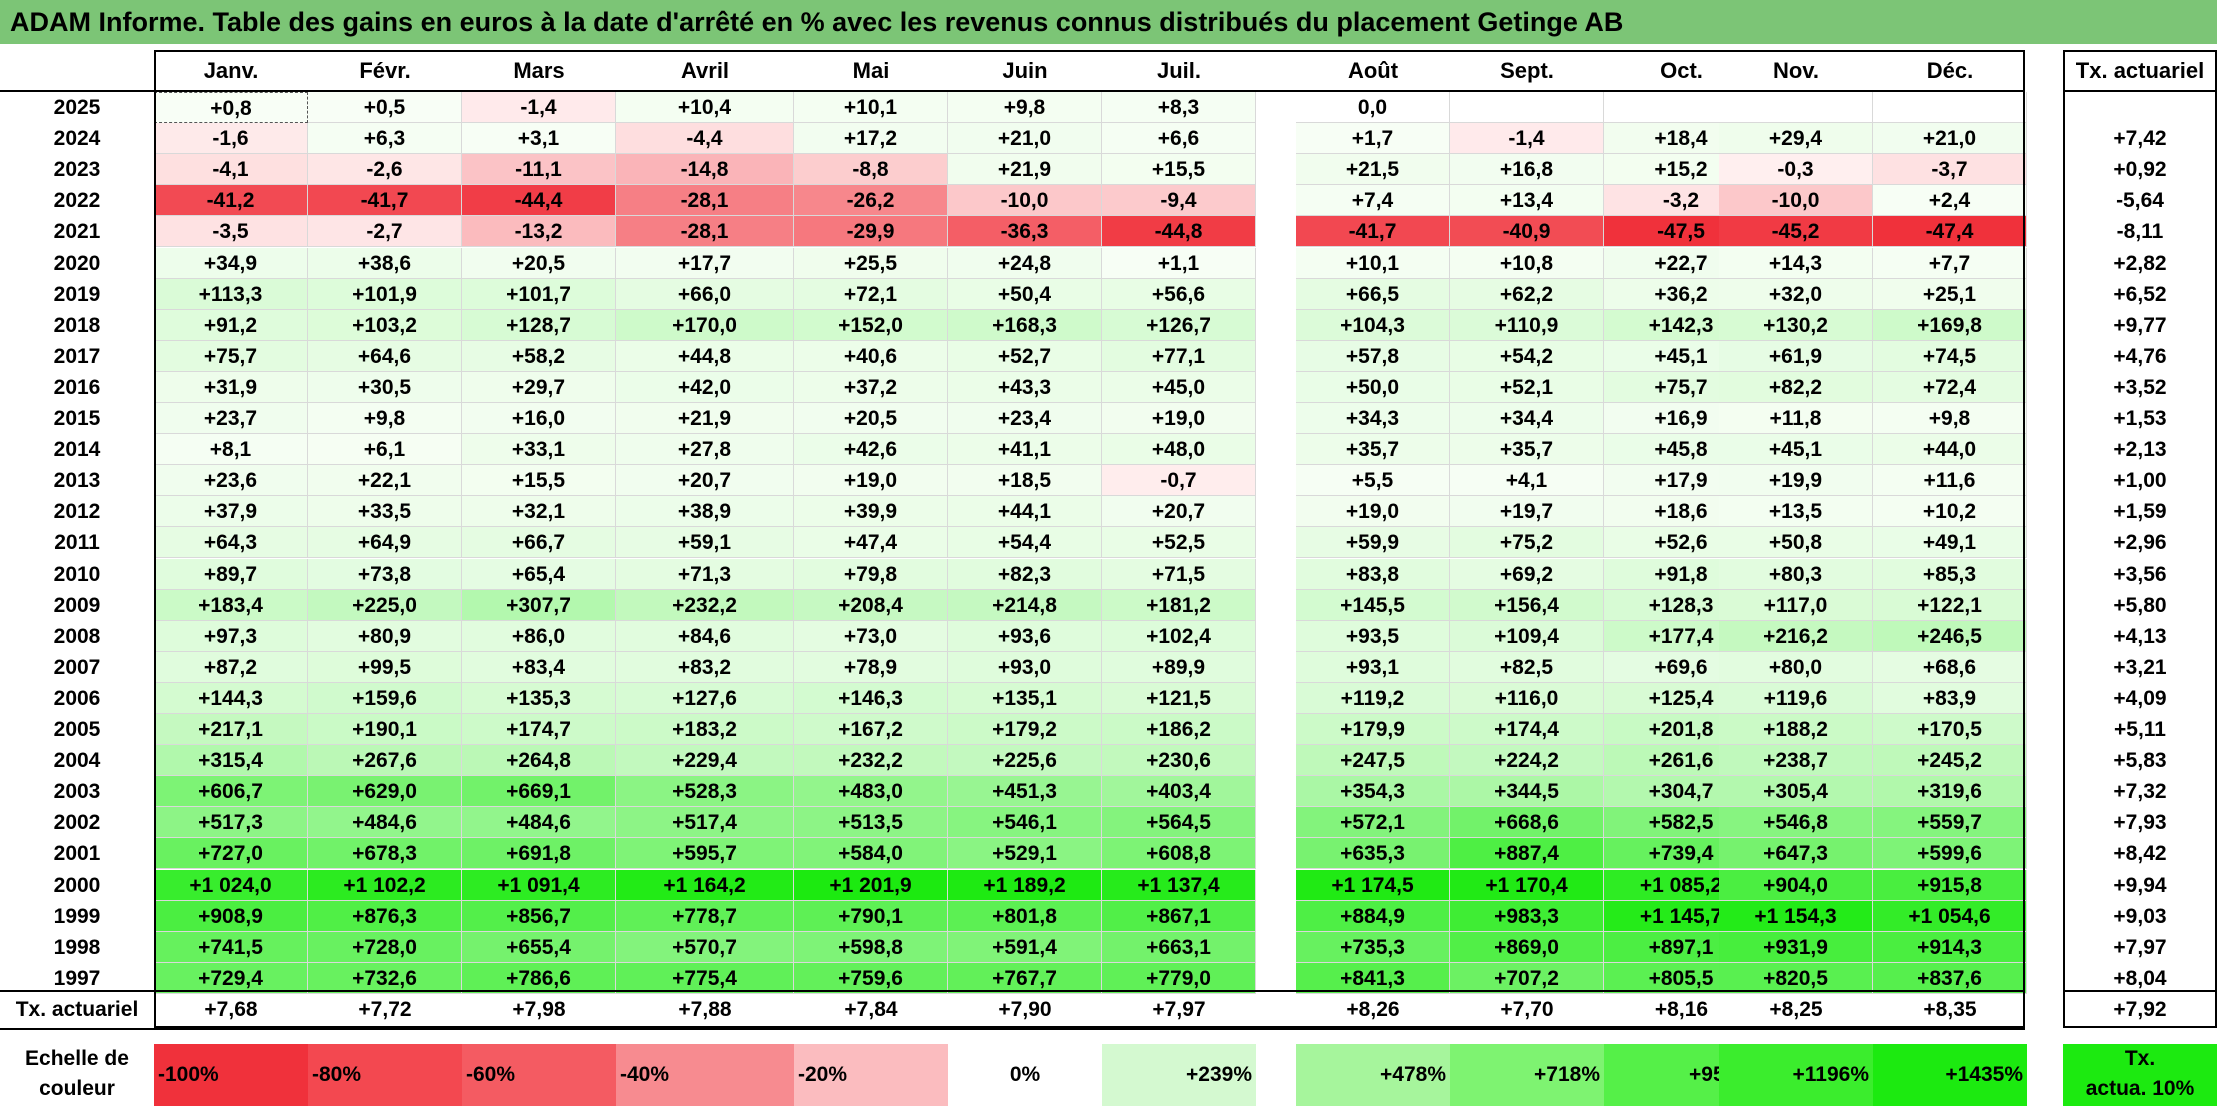 The height and width of the screenshot is (1106, 2217). What do you see at coordinates (1796, 512) in the screenshot?
I see `table-cell: +13,5` at bounding box center [1796, 512].